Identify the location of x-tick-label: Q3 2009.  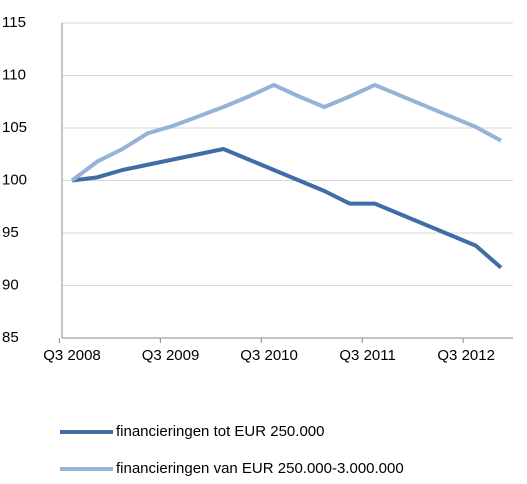
(171, 355).